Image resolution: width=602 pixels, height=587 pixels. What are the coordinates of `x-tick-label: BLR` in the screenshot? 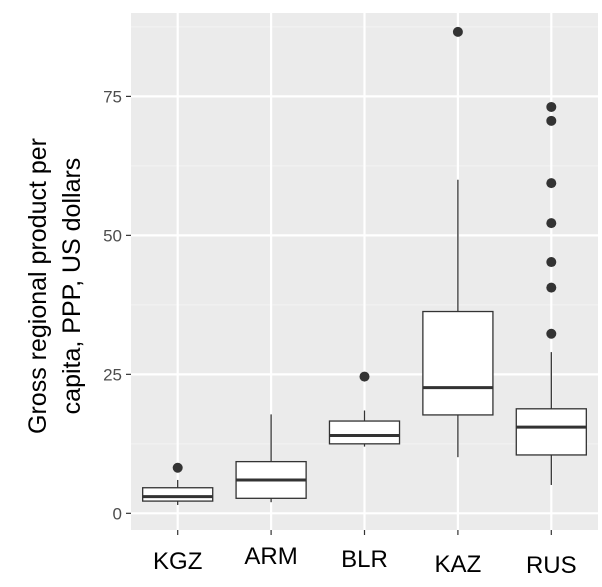 It's located at (364, 559).